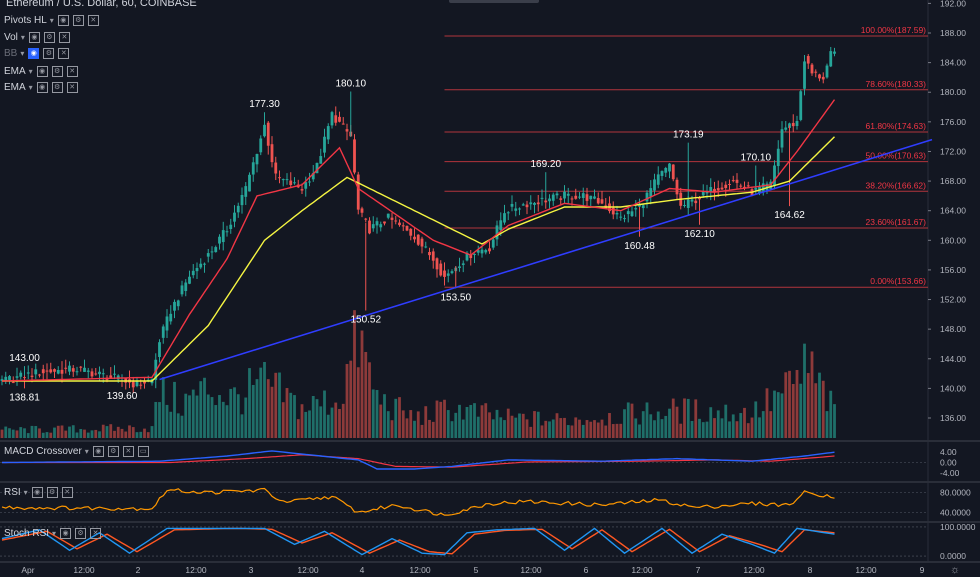 This screenshot has height=577, width=980. What do you see at coordinates (531, 570) in the screenshot?
I see `time-tick-label: 12:00` at bounding box center [531, 570].